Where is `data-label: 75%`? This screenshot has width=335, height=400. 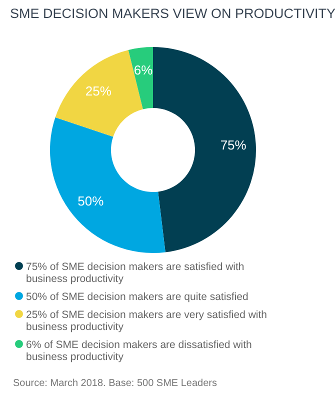
data-label: 75% is located at coordinates (233, 145).